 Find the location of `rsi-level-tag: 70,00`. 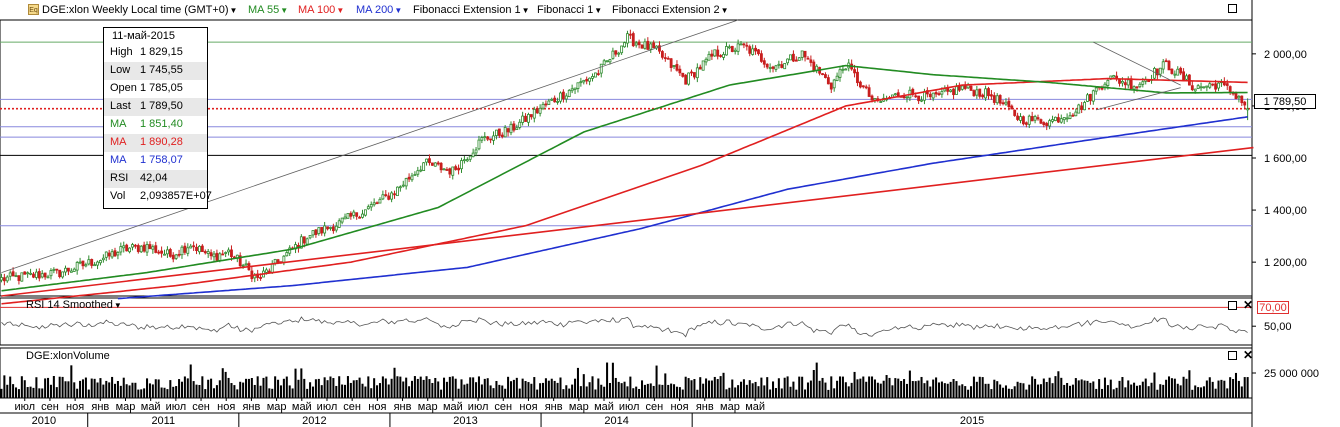

rsi-level-tag: 70,00 is located at coordinates (1273, 307).